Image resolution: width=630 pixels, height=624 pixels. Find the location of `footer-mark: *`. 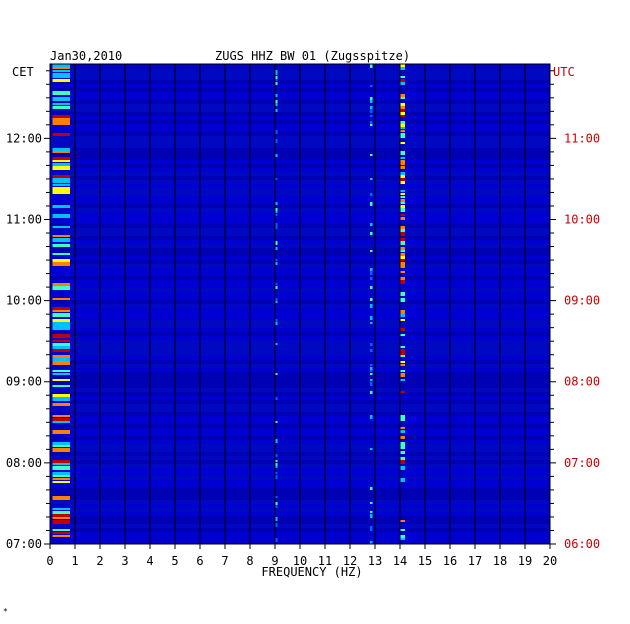

footer-mark: * is located at coordinates (5, 611).